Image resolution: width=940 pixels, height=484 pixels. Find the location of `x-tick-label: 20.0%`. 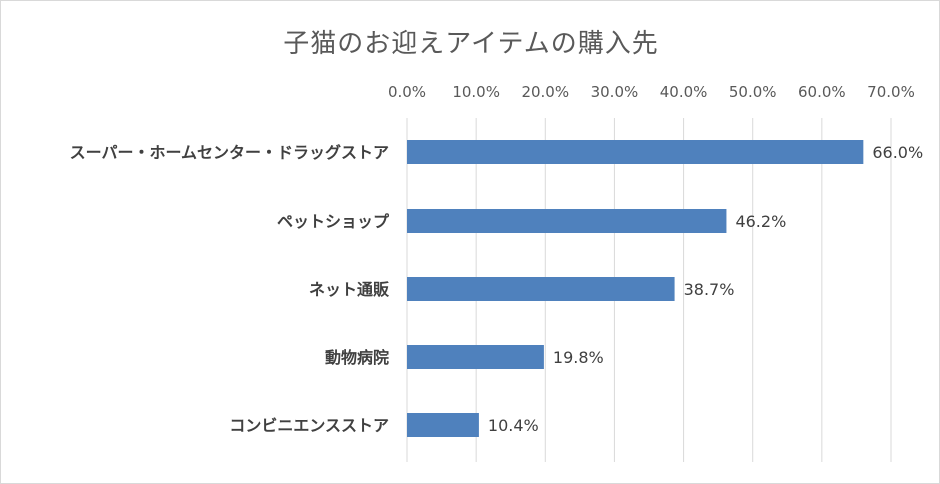

x-tick-label: 20.0% is located at coordinates (545, 92).